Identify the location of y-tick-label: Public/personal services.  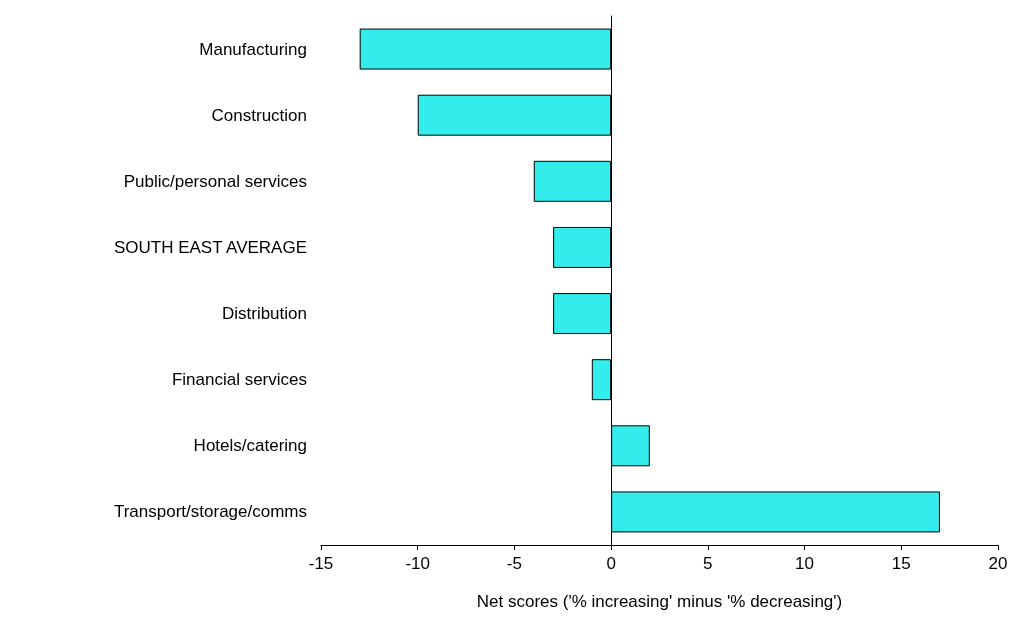
(215, 181).